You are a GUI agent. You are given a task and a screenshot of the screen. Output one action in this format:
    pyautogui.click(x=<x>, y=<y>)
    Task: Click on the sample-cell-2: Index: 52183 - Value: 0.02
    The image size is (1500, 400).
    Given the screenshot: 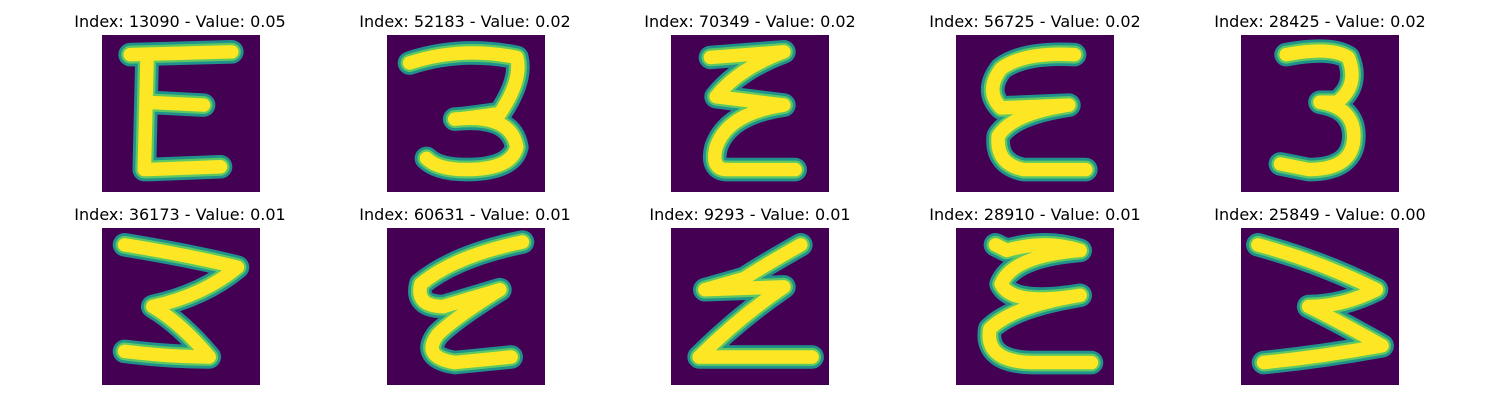 What is the action you would take?
    pyautogui.click(x=465, y=95)
    